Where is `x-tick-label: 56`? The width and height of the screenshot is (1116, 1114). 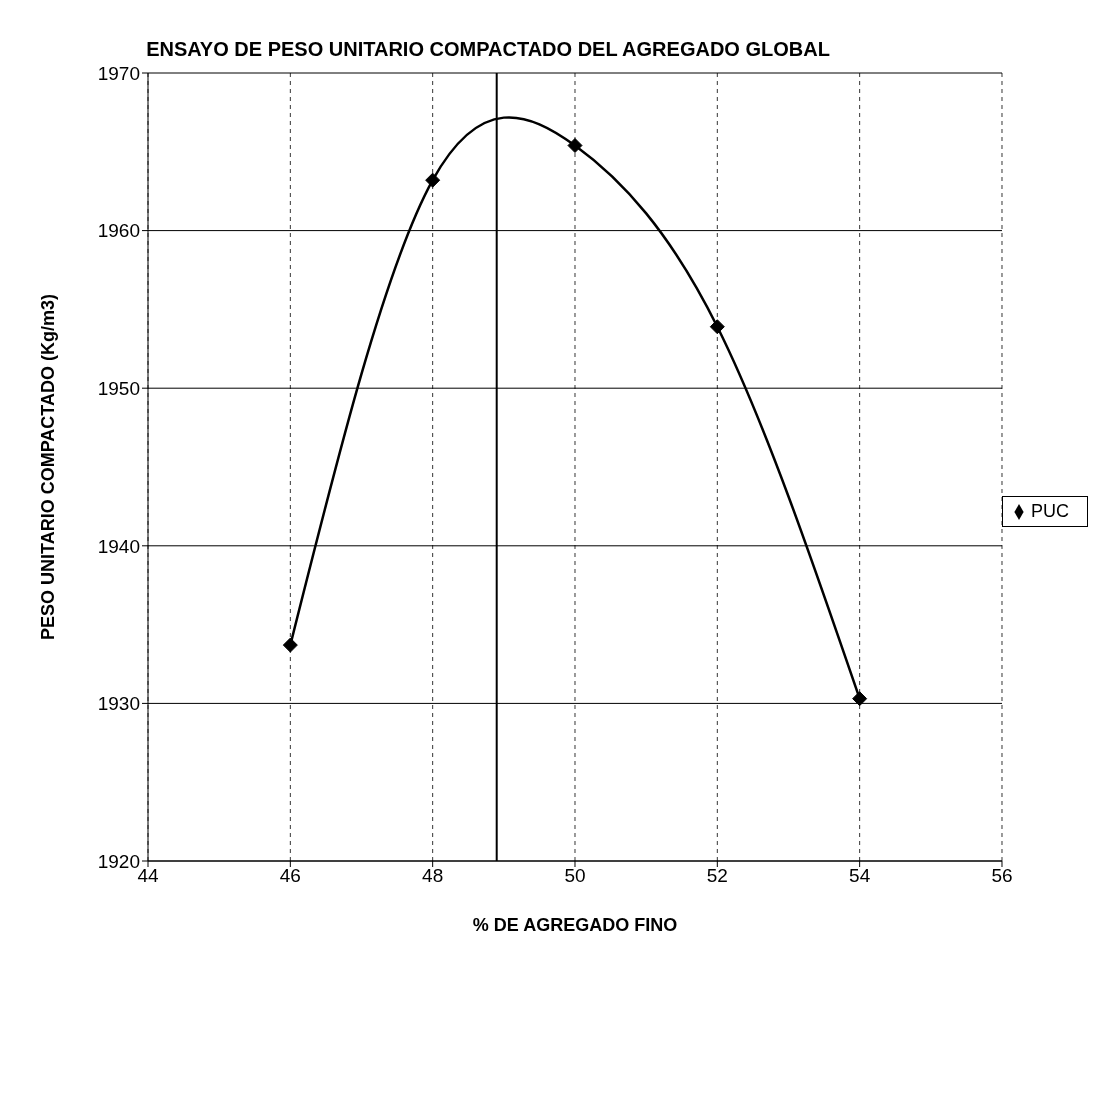 x-tick-label: 56 is located at coordinates (1002, 876).